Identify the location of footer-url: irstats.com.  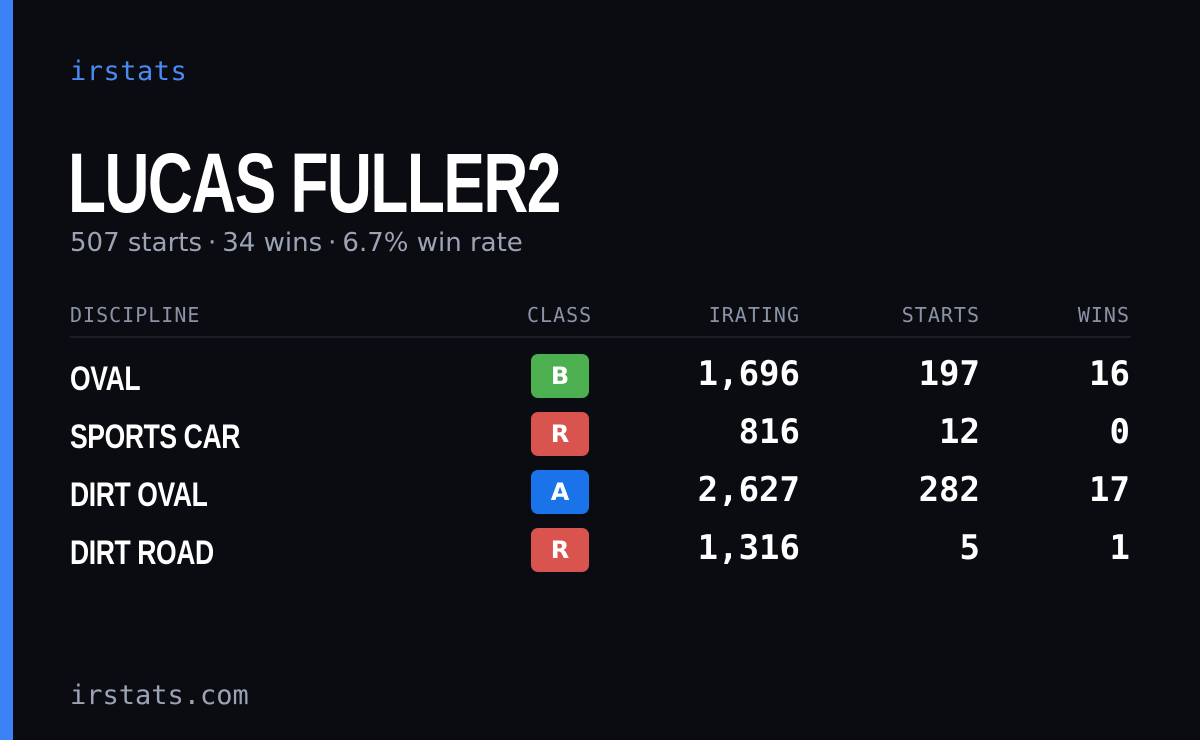
(159, 695).